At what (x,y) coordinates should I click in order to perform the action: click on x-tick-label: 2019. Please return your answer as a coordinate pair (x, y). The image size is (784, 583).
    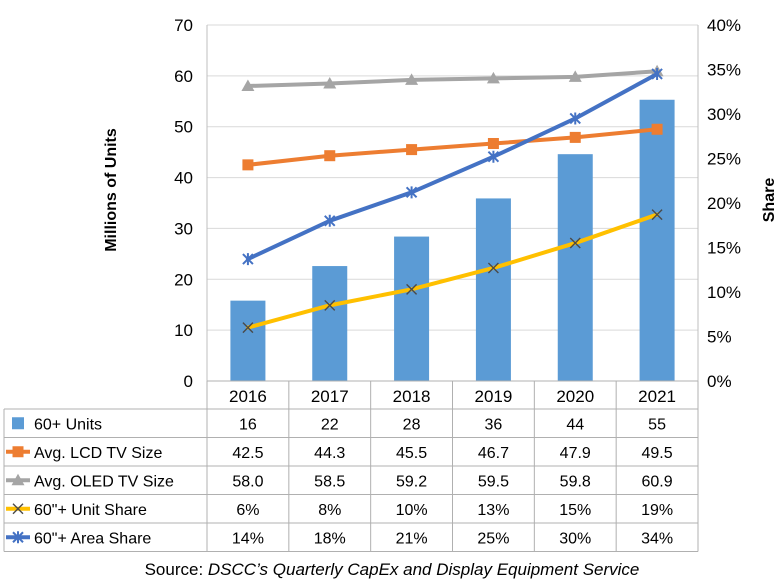
    Looking at the image, I should click on (494, 396).